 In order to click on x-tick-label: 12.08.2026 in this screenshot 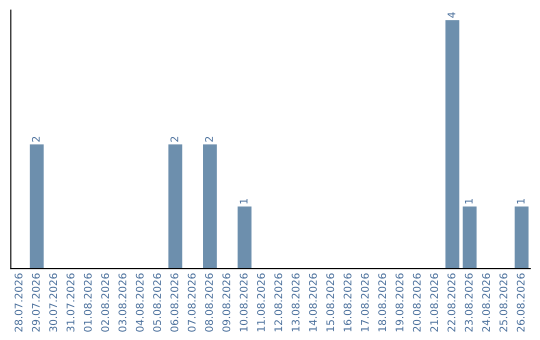, I will do `click(278, 302)`.